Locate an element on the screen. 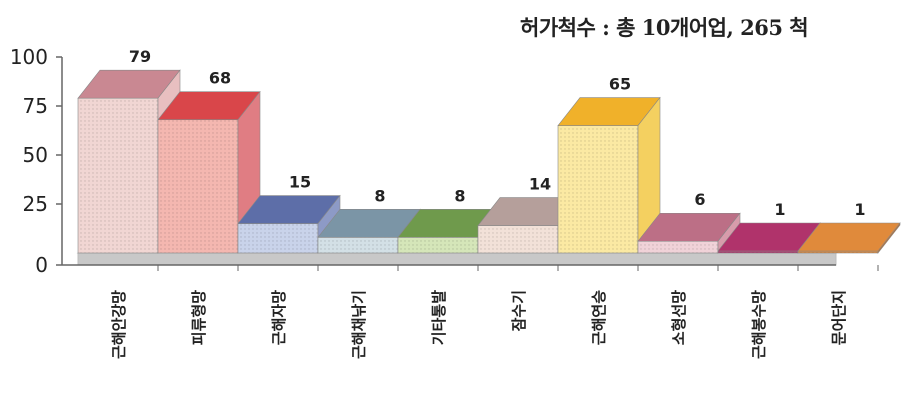 The image size is (903, 400). category-label: 근해자망 is located at coordinates (279, 317).